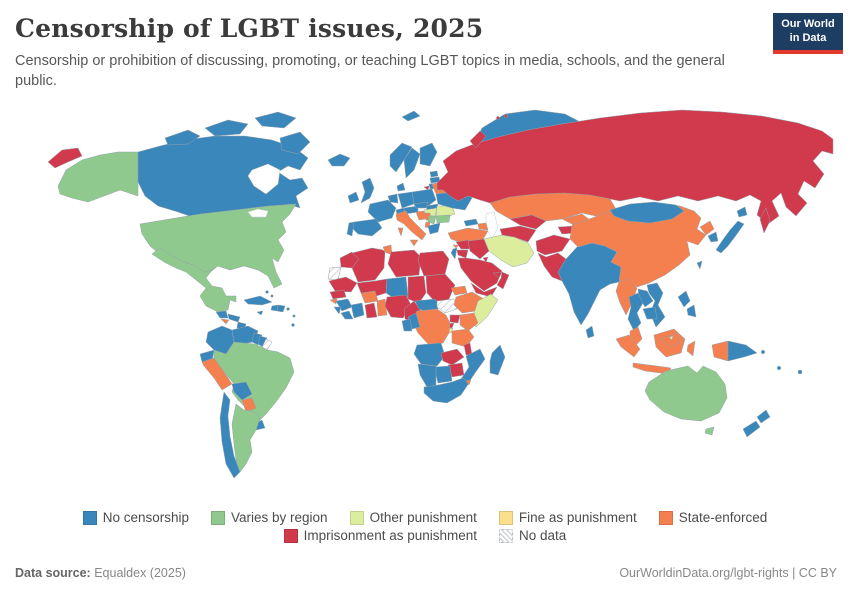 The width and height of the screenshot is (850, 600). What do you see at coordinates (742, 351) in the screenshot?
I see `country-png` at bounding box center [742, 351].